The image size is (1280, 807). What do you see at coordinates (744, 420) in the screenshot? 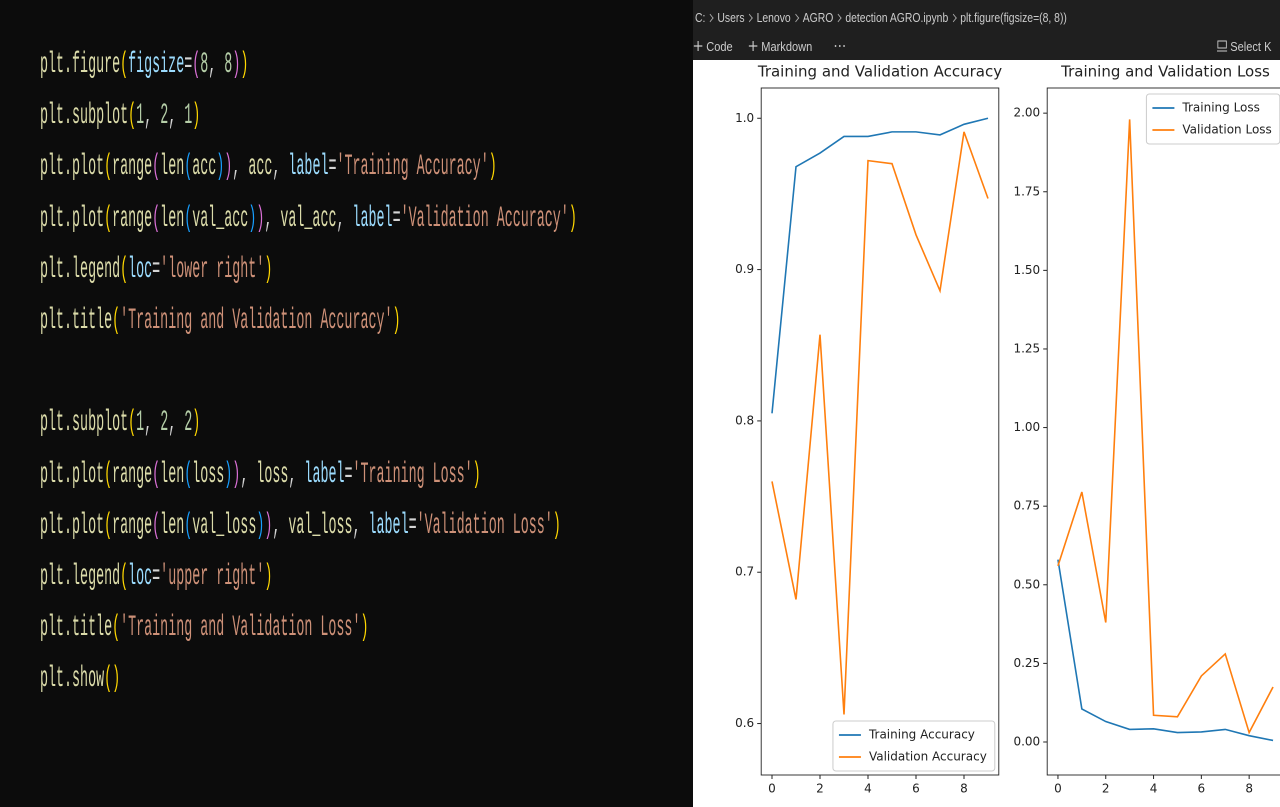
I see `y-tick-label: 0.8` at bounding box center [744, 420].